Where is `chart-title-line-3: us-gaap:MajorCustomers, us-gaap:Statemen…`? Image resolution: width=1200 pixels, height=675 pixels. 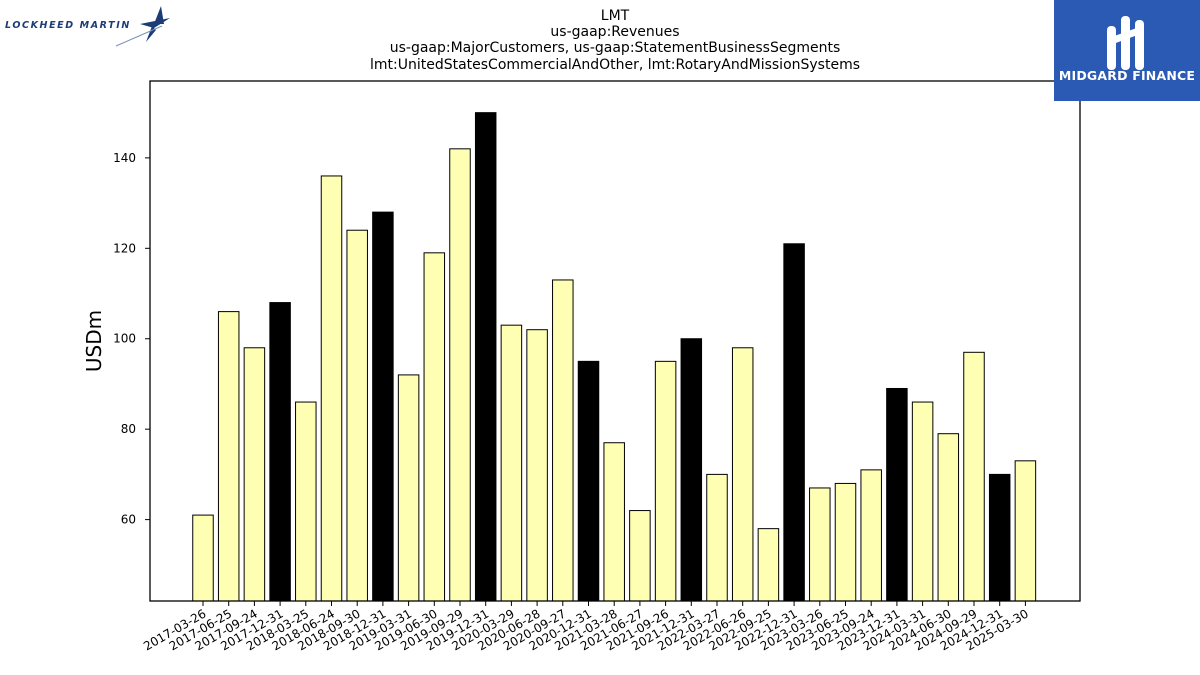
chart-title-line-3: us-gaap:MajorCustomers, us-gaap:Statemen… is located at coordinates (615, 48).